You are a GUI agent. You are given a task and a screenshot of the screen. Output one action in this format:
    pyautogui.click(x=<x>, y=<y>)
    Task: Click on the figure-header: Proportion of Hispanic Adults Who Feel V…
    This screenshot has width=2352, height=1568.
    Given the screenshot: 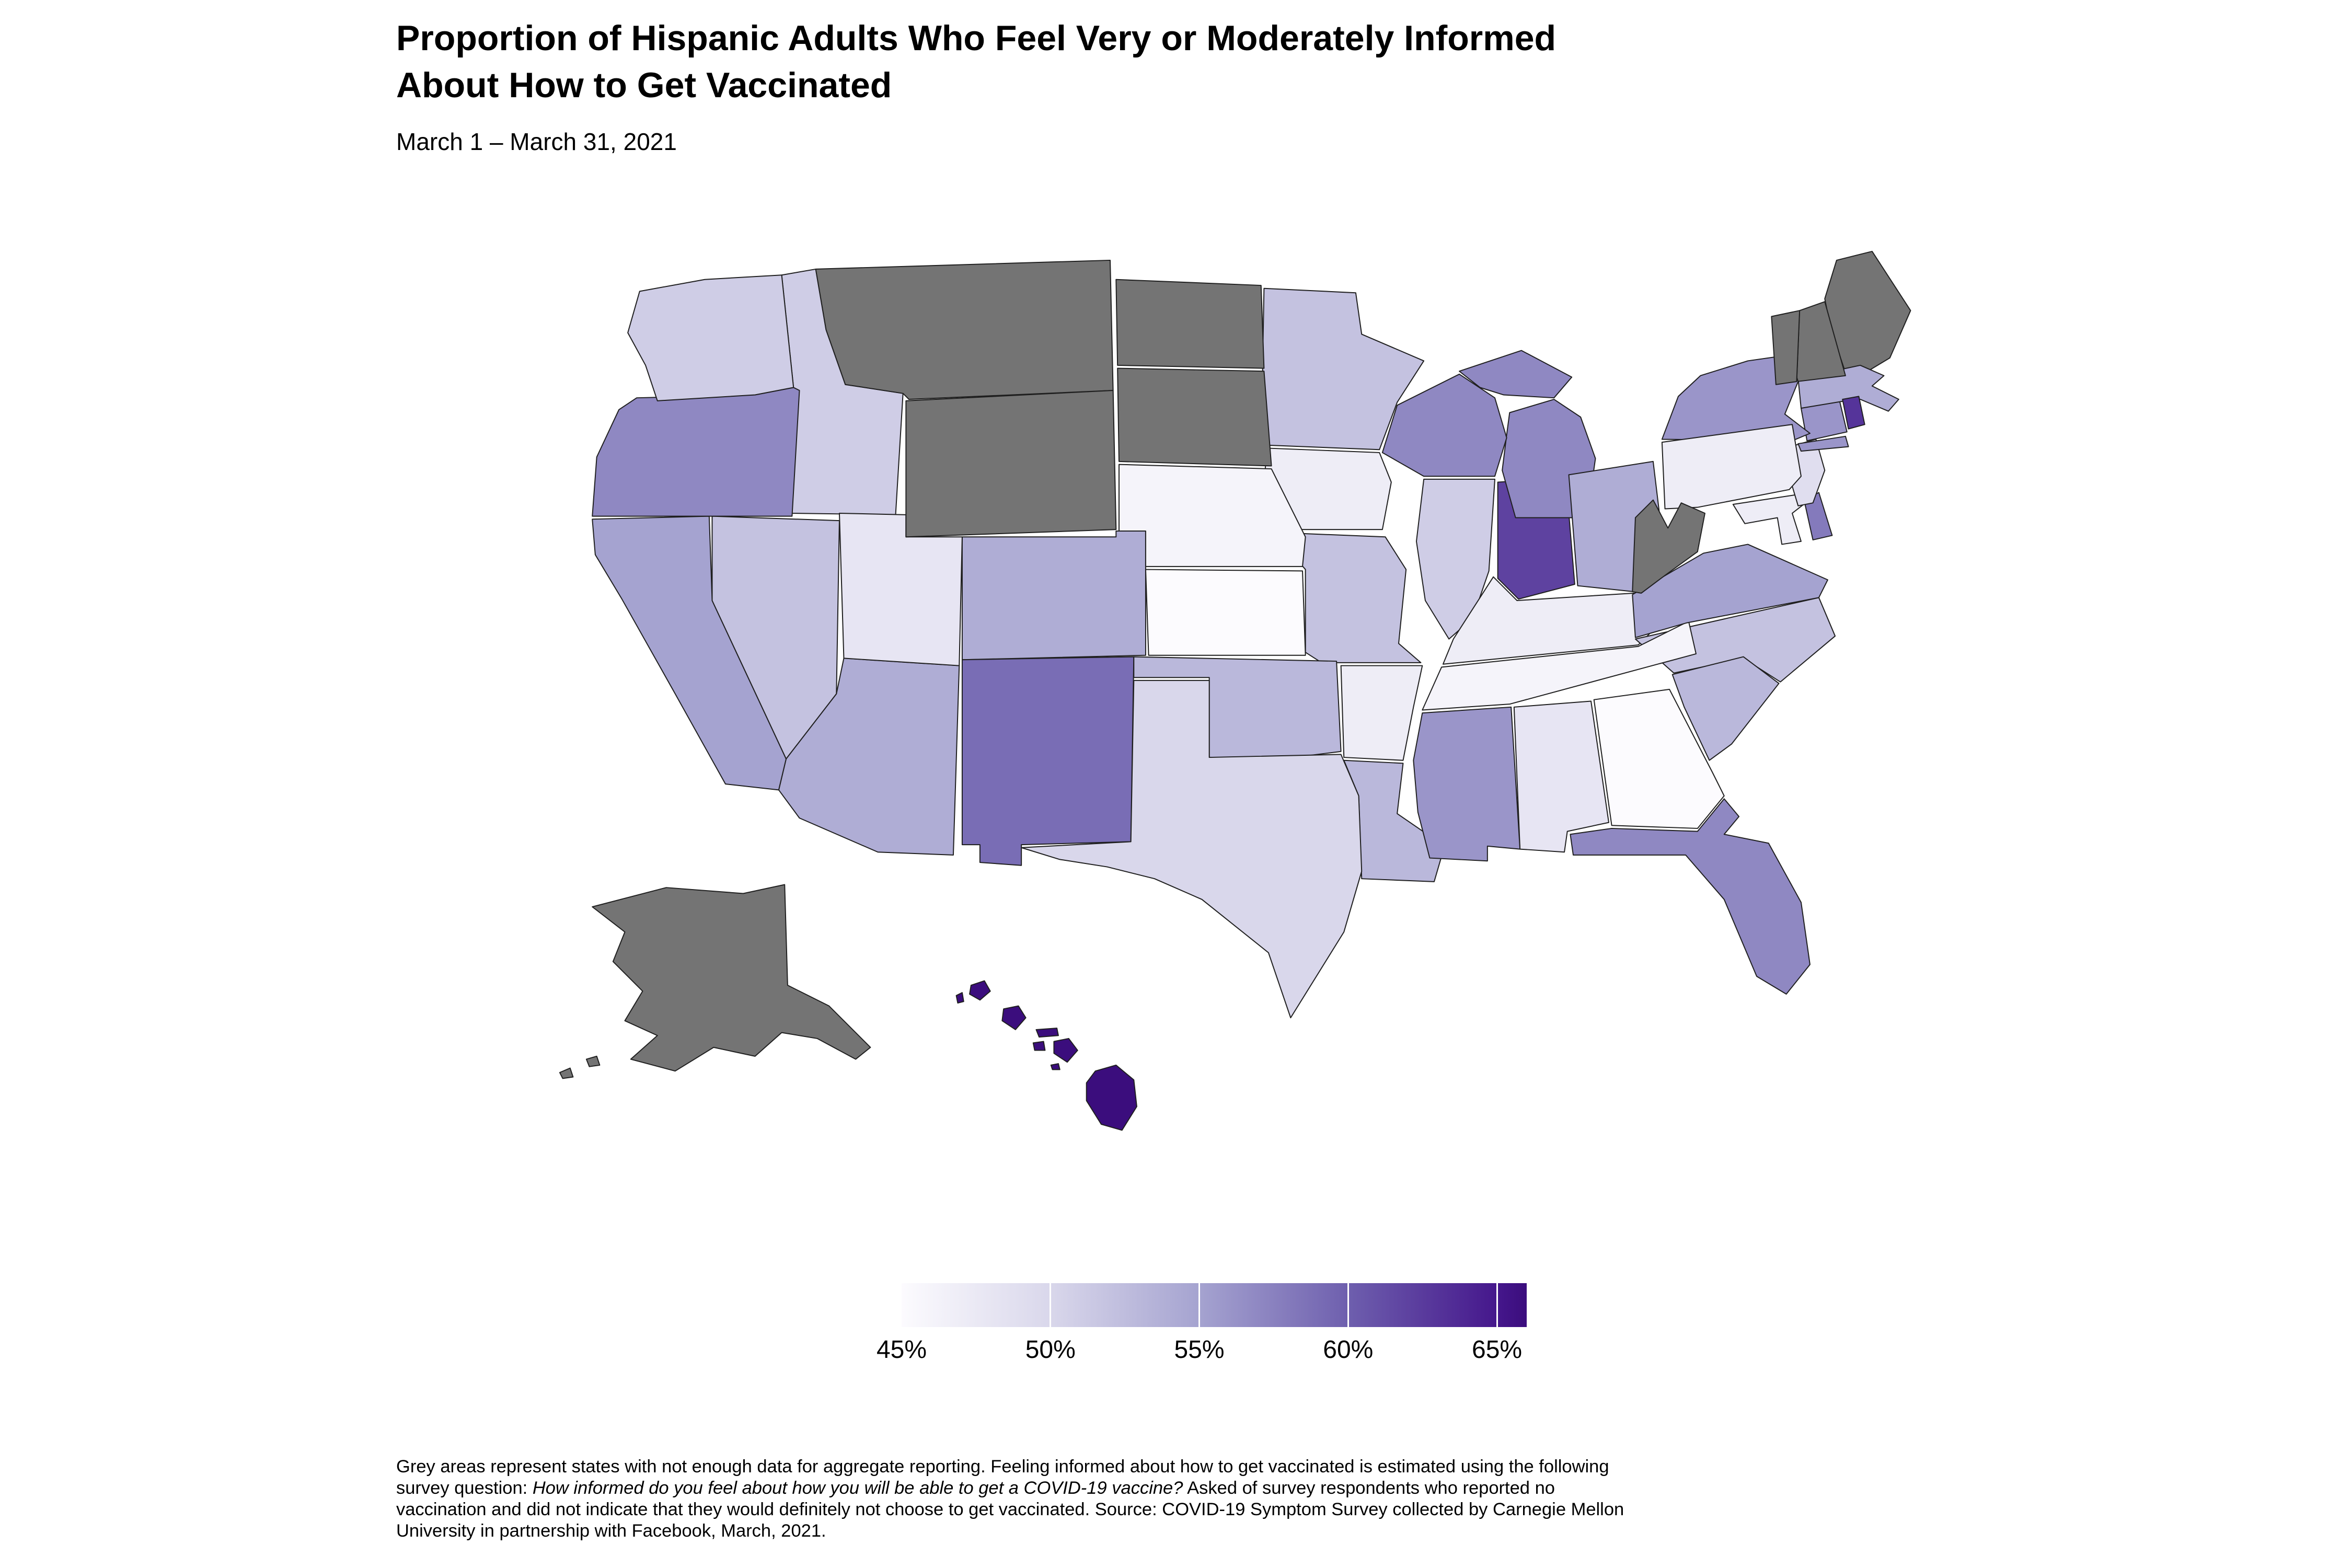 What is the action you would take?
    pyautogui.click(x=976, y=85)
    